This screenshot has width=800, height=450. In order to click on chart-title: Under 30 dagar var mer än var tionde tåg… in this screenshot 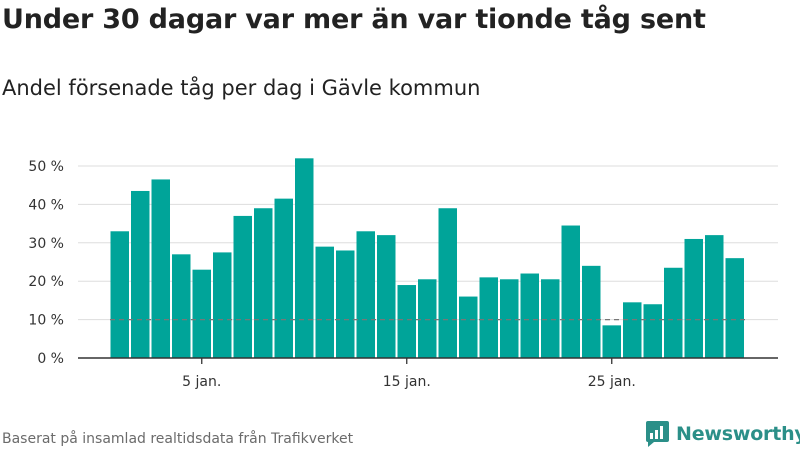, I will do `click(354, 19)`.